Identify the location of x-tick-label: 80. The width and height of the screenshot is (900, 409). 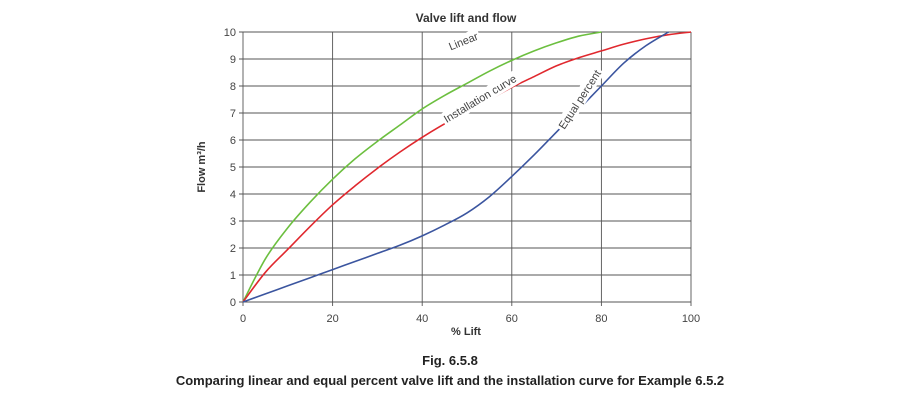
(601, 319).